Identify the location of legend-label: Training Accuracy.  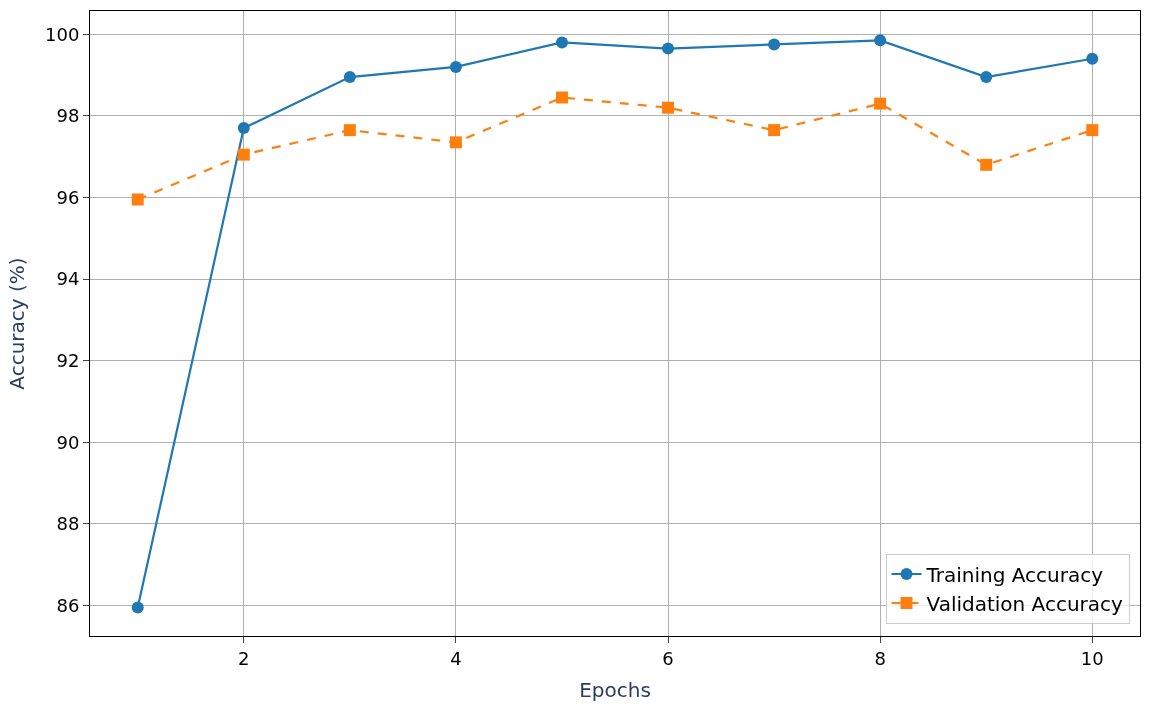
(1014, 574).